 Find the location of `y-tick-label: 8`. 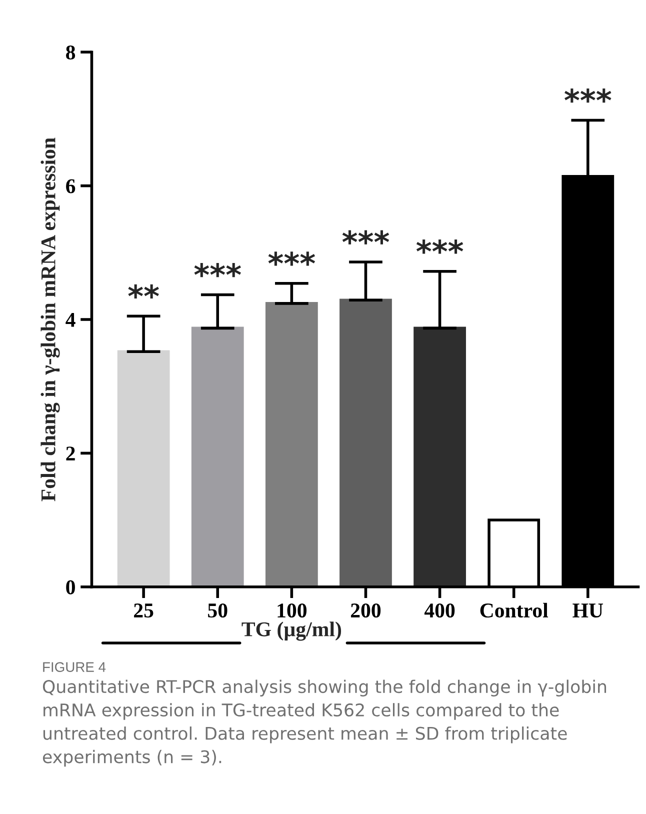

y-tick-label: 8 is located at coordinates (71, 52).